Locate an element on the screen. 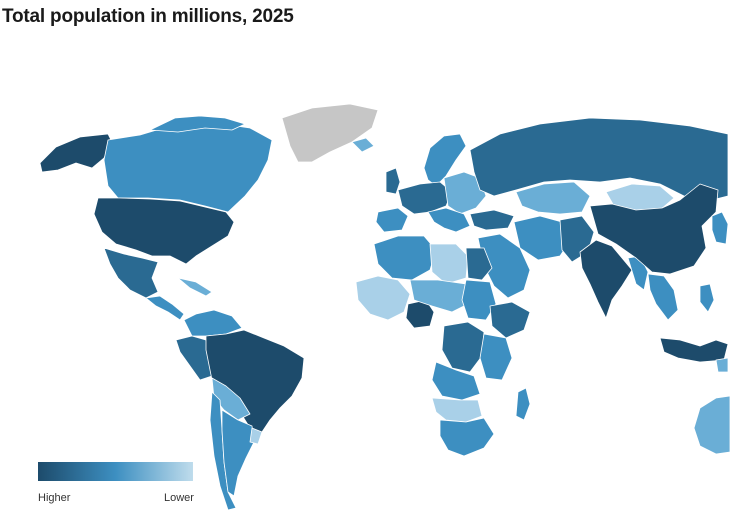  region-indonesia is located at coordinates (694, 350).